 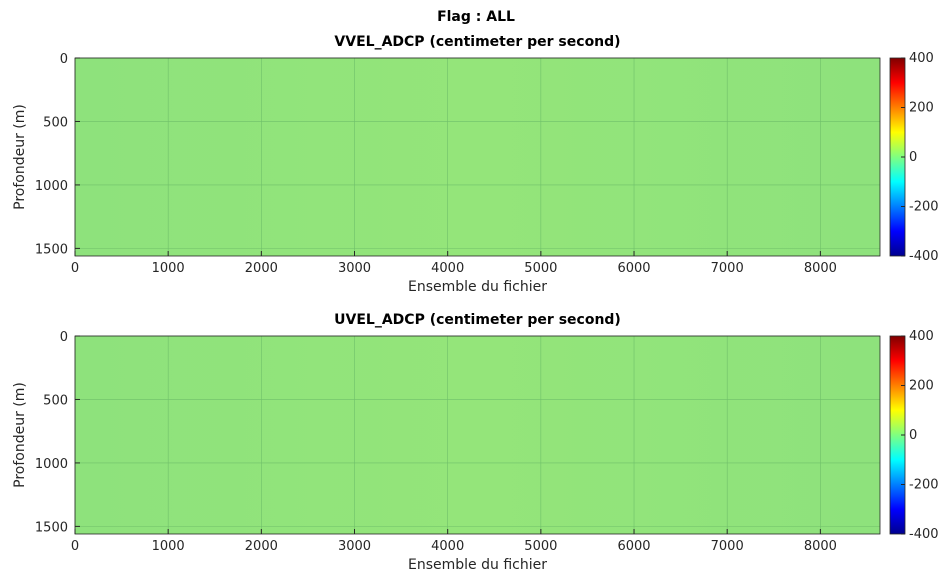 I want to click on panel-title: VVEL_ADCP (centimeter per second), so click(x=477, y=42).